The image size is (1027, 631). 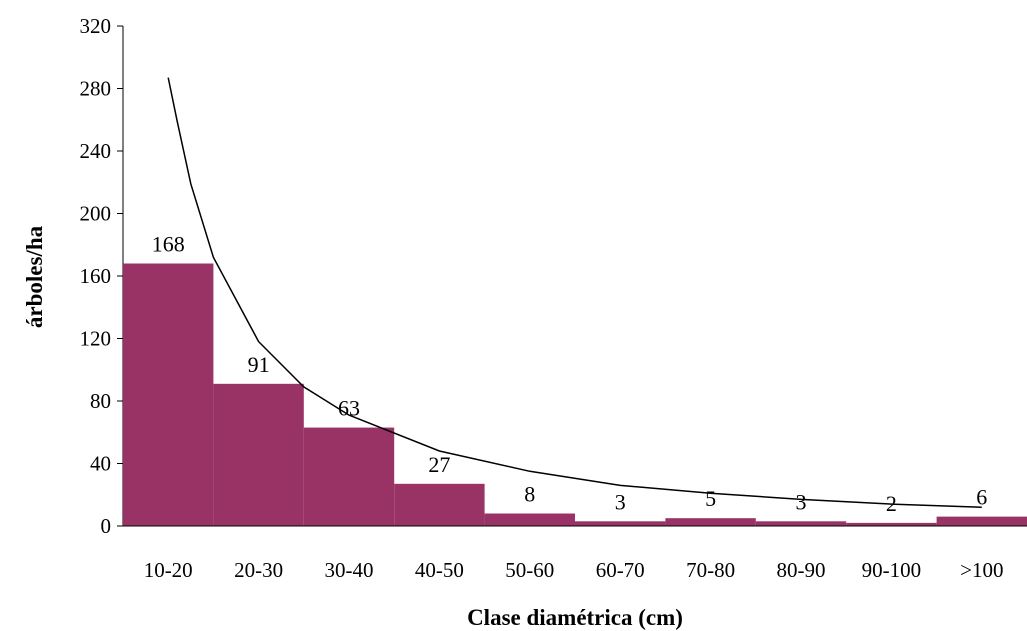 What do you see at coordinates (710, 498) in the screenshot?
I see `data-label: 5` at bounding box center [710, 498].